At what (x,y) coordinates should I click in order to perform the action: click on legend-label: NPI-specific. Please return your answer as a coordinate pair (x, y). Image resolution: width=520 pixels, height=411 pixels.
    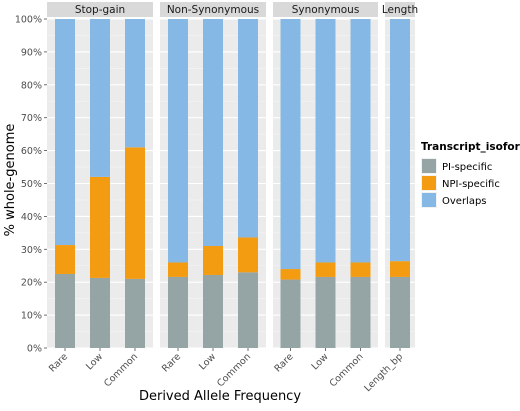
    Looking at the image, I should click on (471, 184).